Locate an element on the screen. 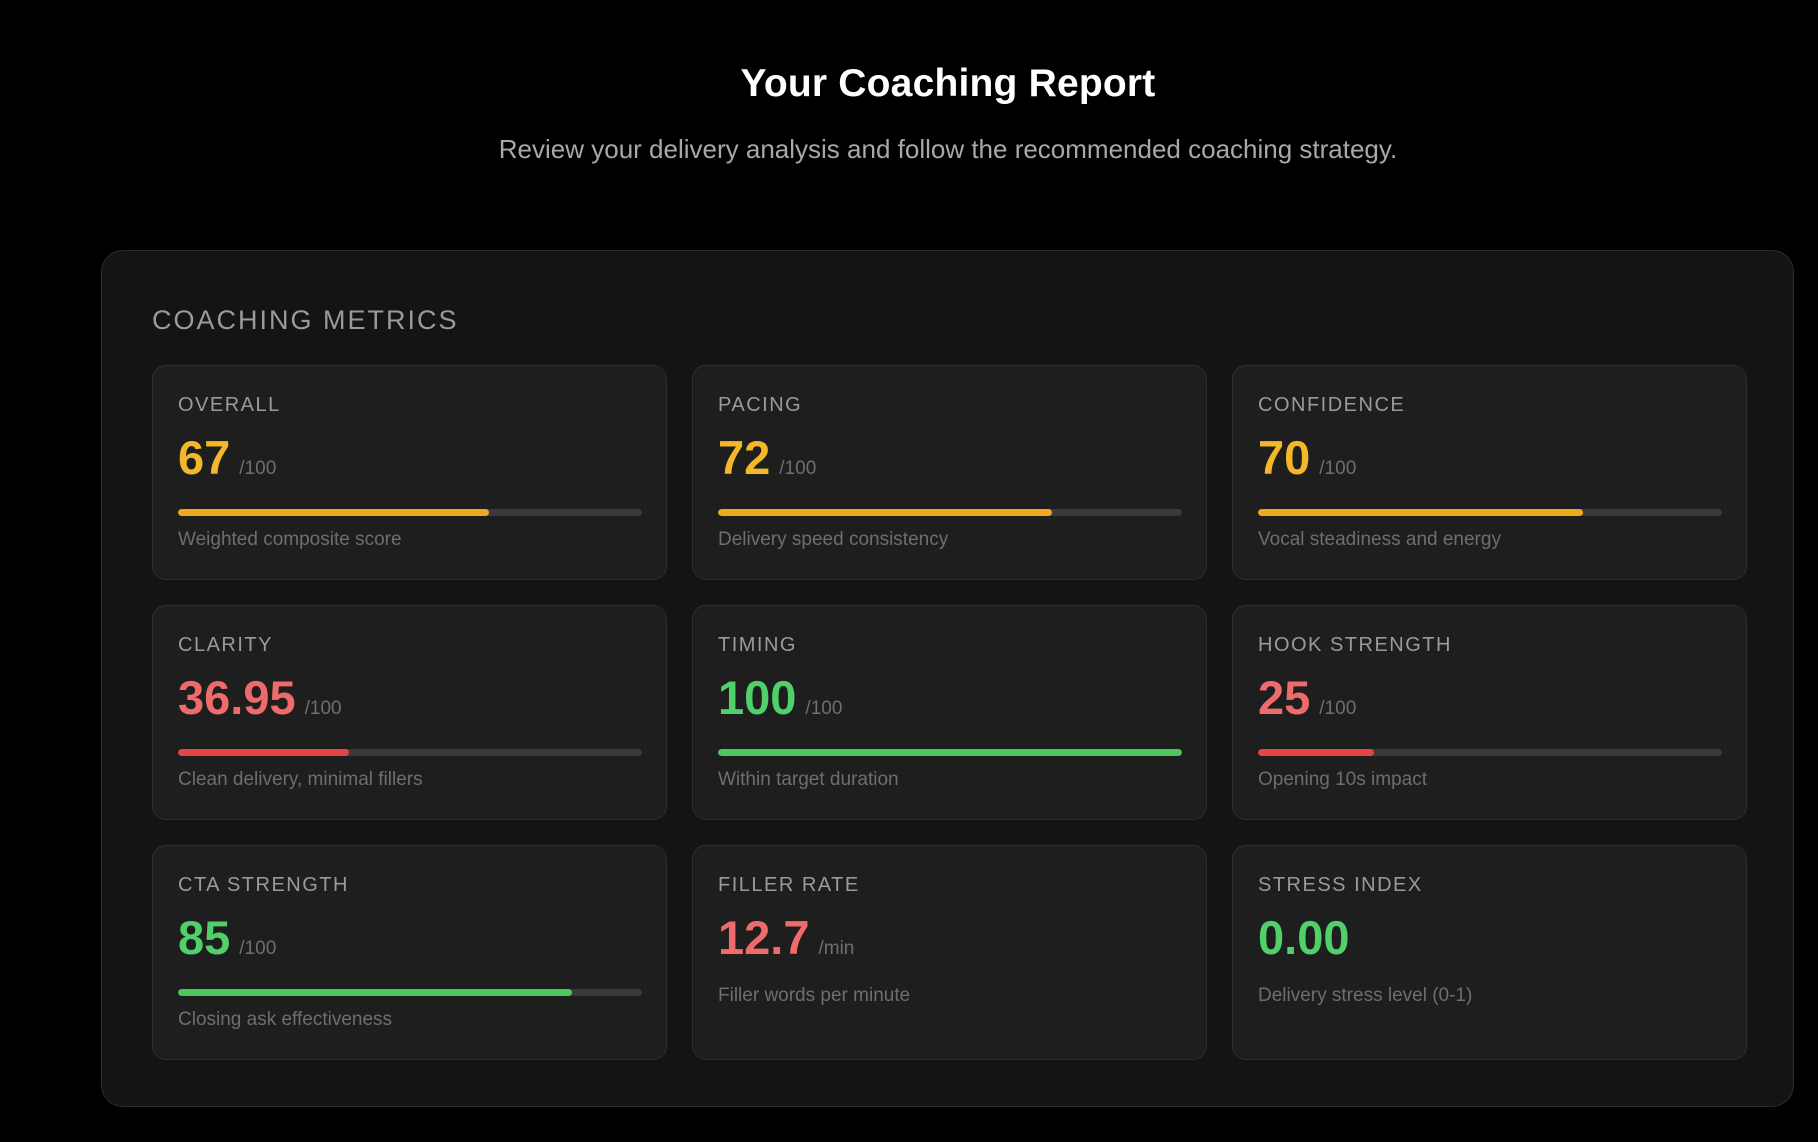  metric-value-row: 36.95 /100 is located at coordinates (260, 697).